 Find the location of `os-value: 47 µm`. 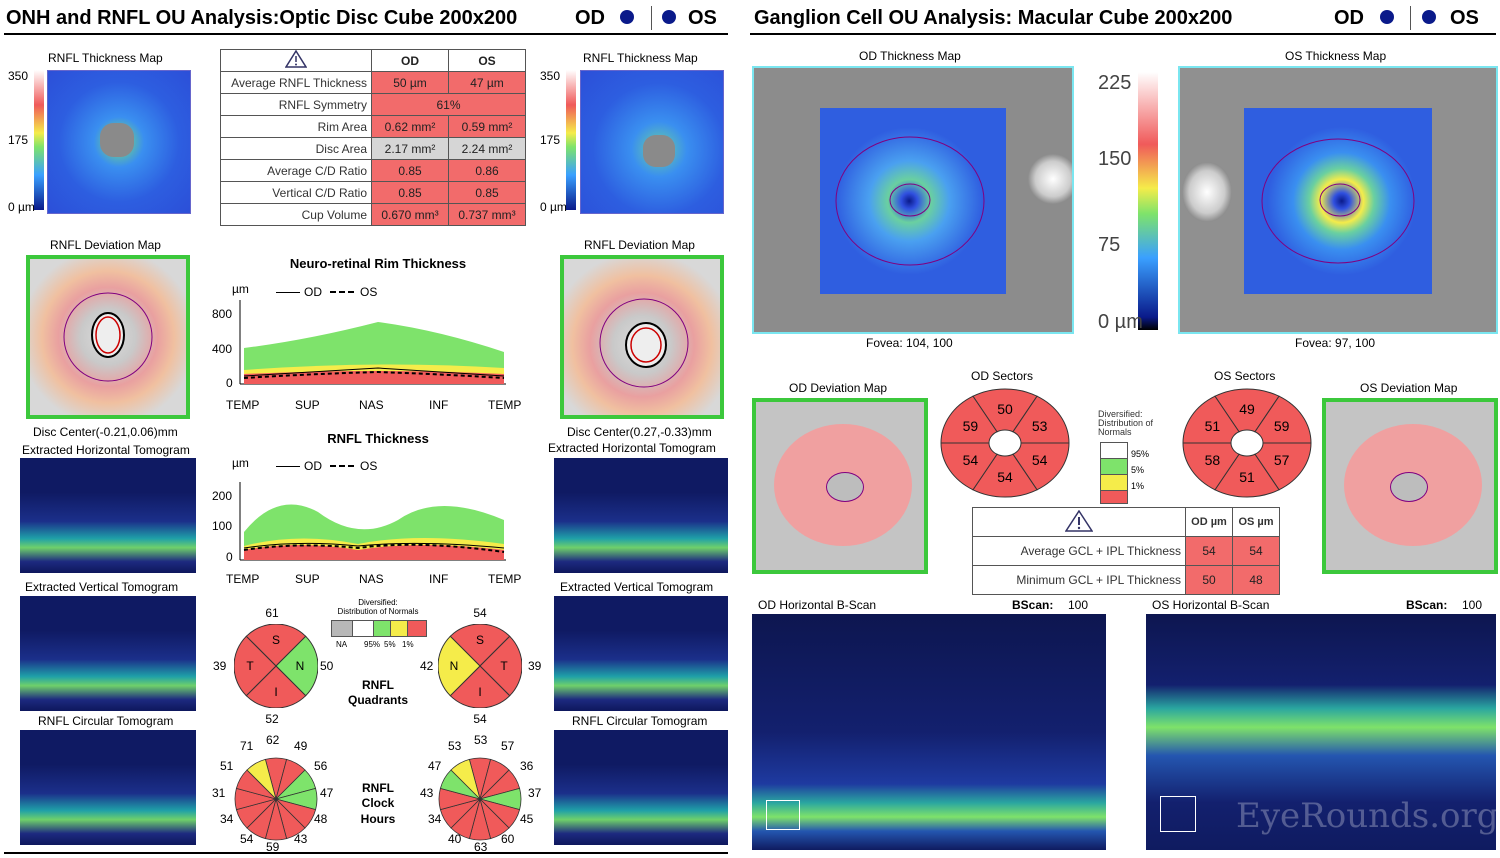

os-value: 47 µm is located at coordinates (487, 82).